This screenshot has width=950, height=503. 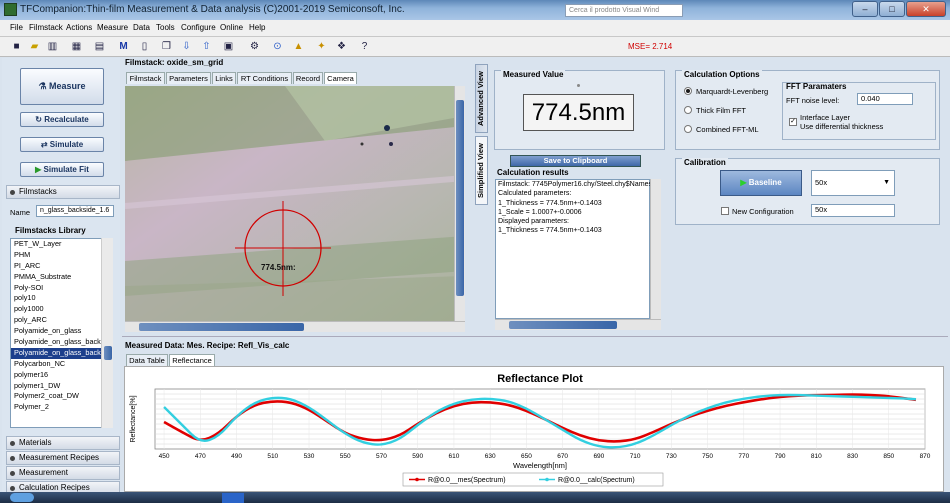 What do you see at coordinates (79, 27) in the screenshot?
I see `menu-actions: Actions` at bounding box center [79, 27].